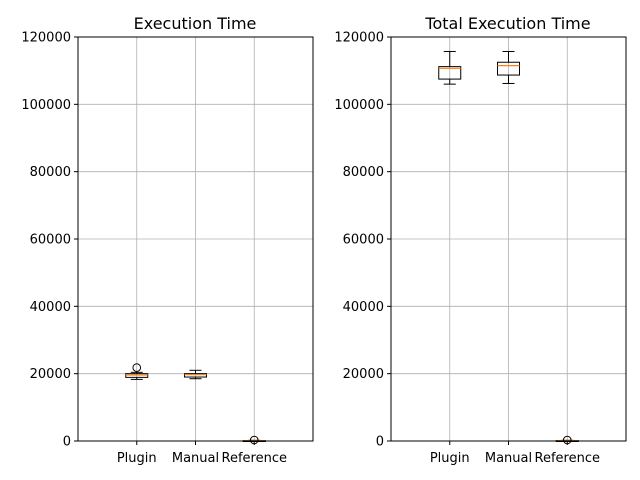  What do you see at coordinates (195, 23) in the screenshot?
I see `panel-title: Execution Time` at bounding box center [195, 23].